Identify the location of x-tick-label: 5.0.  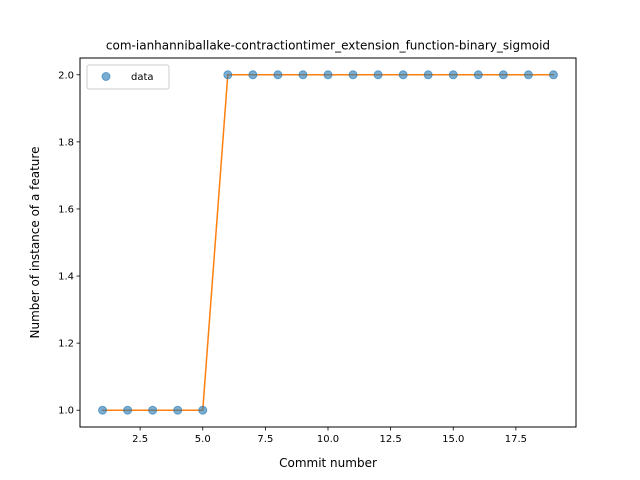
(203, 439).